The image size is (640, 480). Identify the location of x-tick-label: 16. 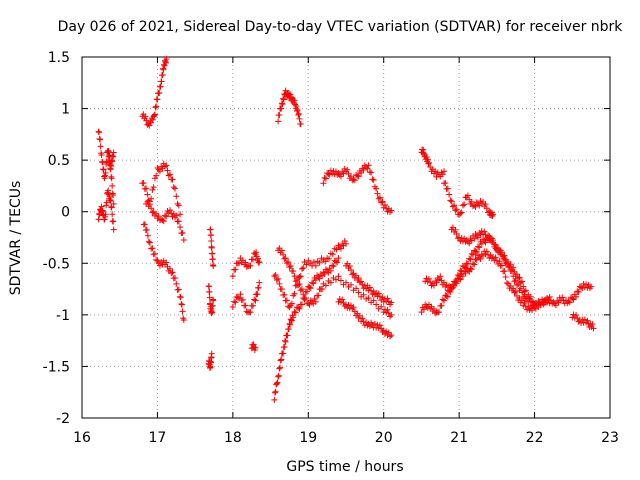
(82, 438).